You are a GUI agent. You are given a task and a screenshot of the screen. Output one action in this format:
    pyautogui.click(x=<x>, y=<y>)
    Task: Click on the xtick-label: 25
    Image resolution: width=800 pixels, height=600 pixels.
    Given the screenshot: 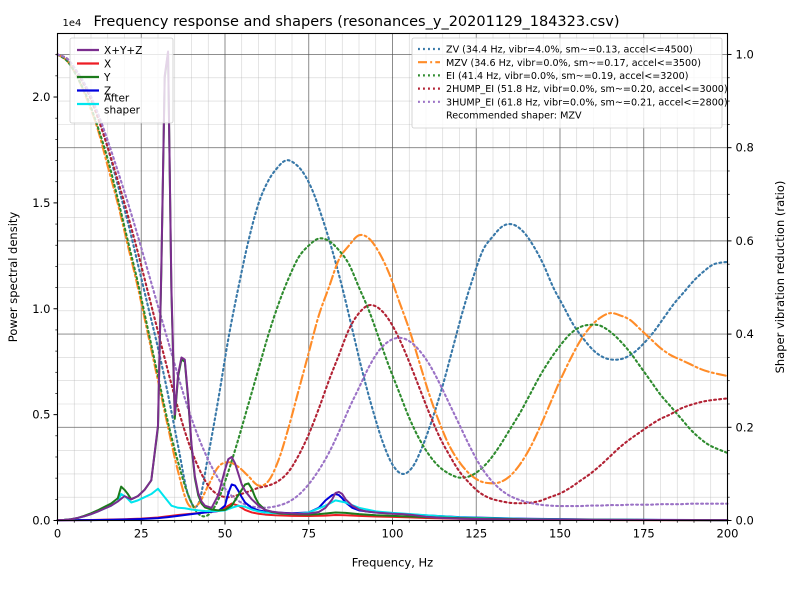 What is the action you would take?
    pyautogui.click(x=141, y=534)
    